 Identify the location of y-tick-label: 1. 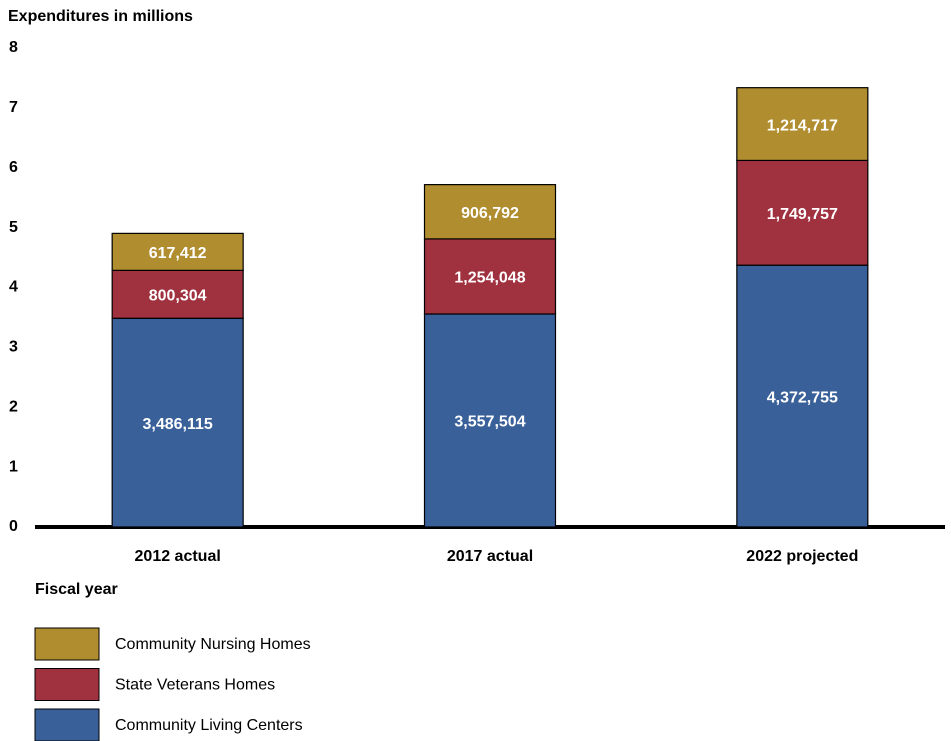
(13, 466).